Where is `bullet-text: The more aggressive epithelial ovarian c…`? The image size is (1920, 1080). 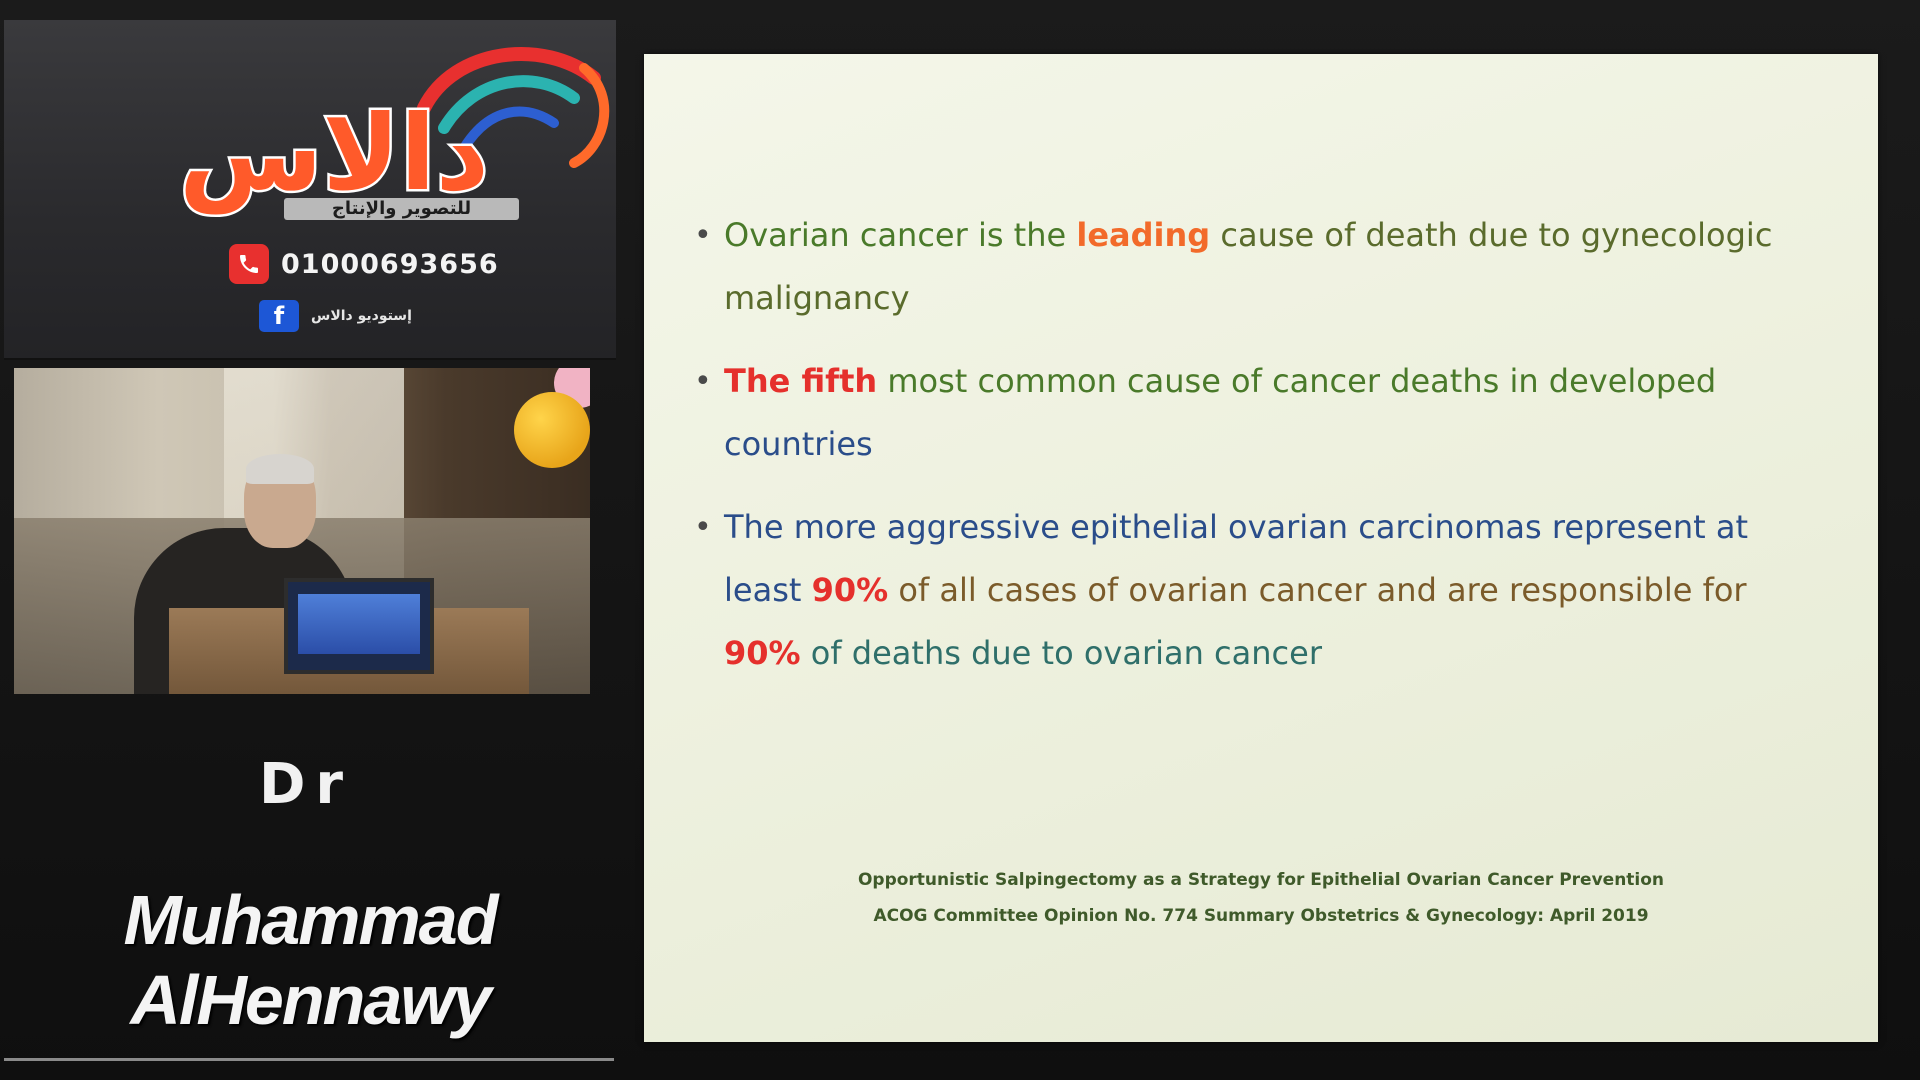 bullet-text: The more aggressive epithelial ovarian c… is located at coordinates (1236, 558).